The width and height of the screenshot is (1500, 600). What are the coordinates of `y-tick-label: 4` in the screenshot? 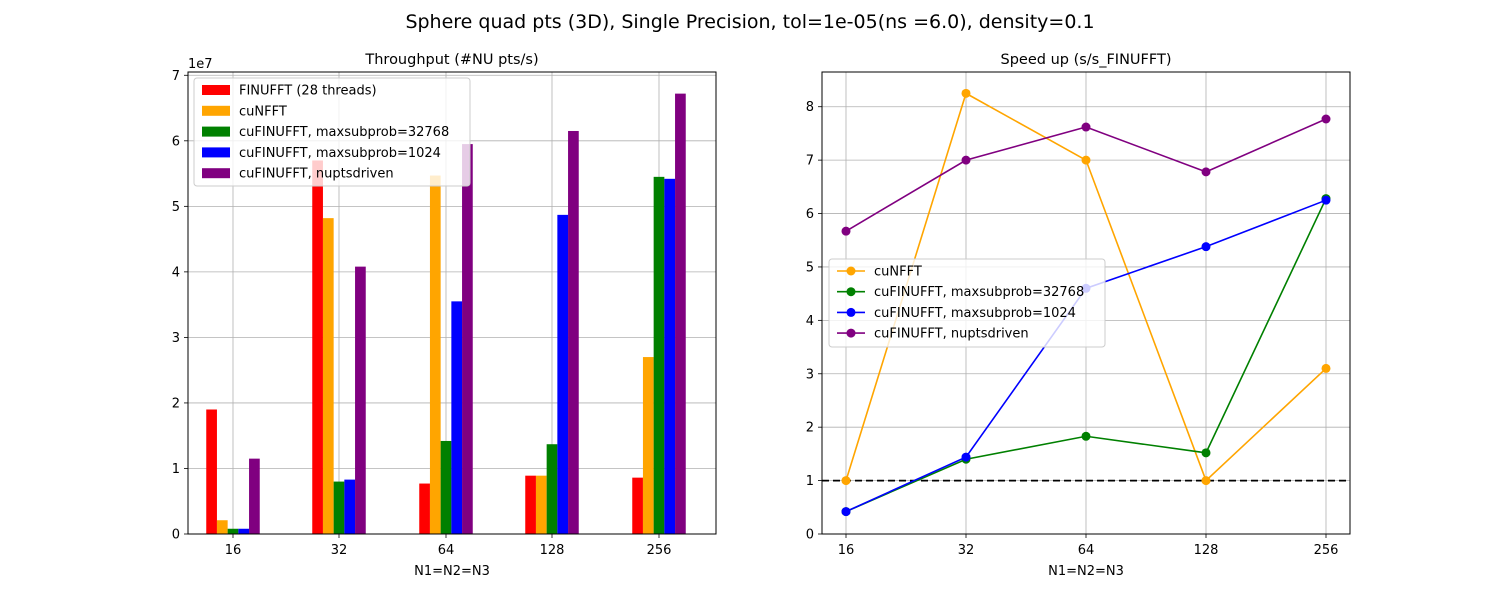 It's located at (176, 272).